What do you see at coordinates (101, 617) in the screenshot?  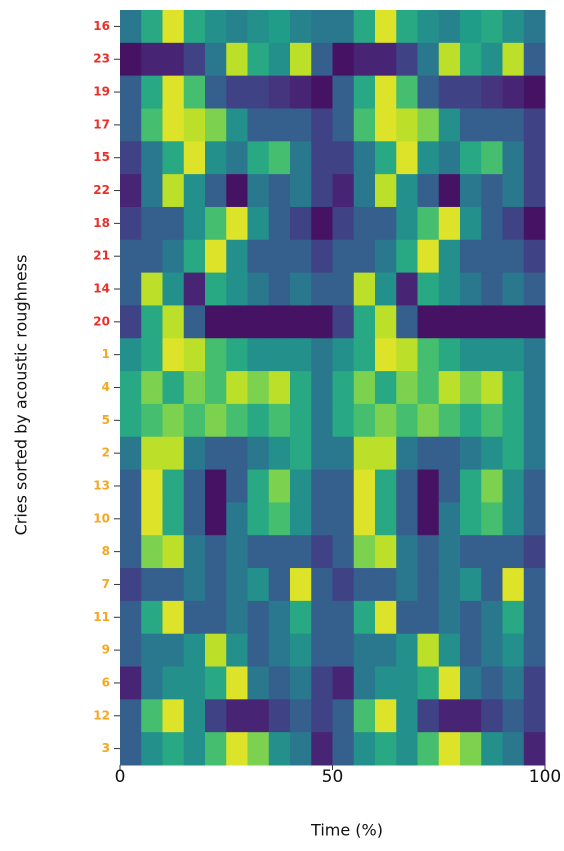 I see `row-label: 11` at bounding box center [101, 617].